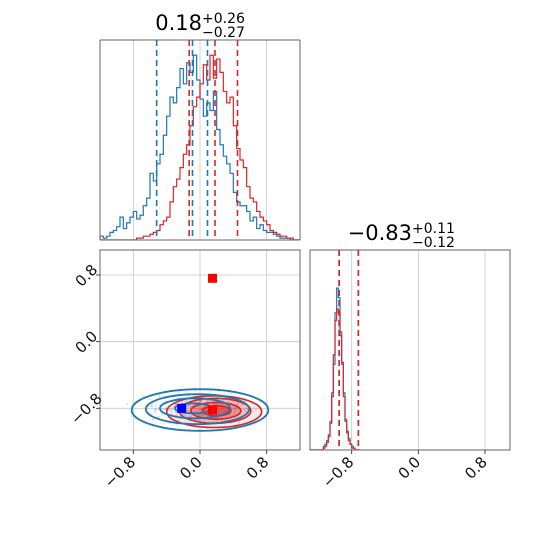  What do you see at coordinates (223, 19) in the screenshot?
I see `histogram-x-title-upper: +0.26` at bounding box center [223, 19].